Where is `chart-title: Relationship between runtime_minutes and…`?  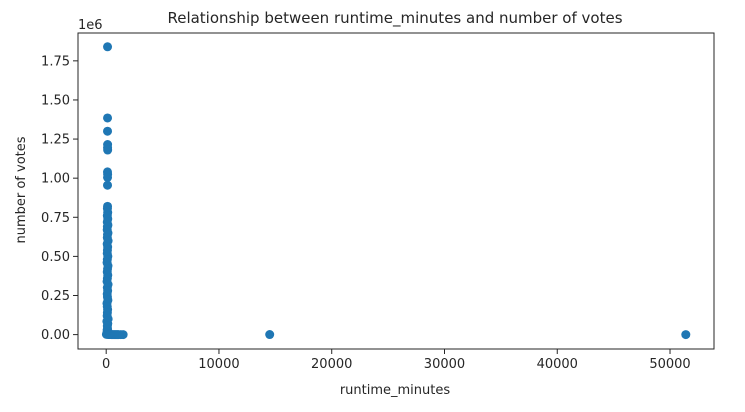
chart-title: Relationship between runtime_minutes and… is located at coordinates (394, 18).